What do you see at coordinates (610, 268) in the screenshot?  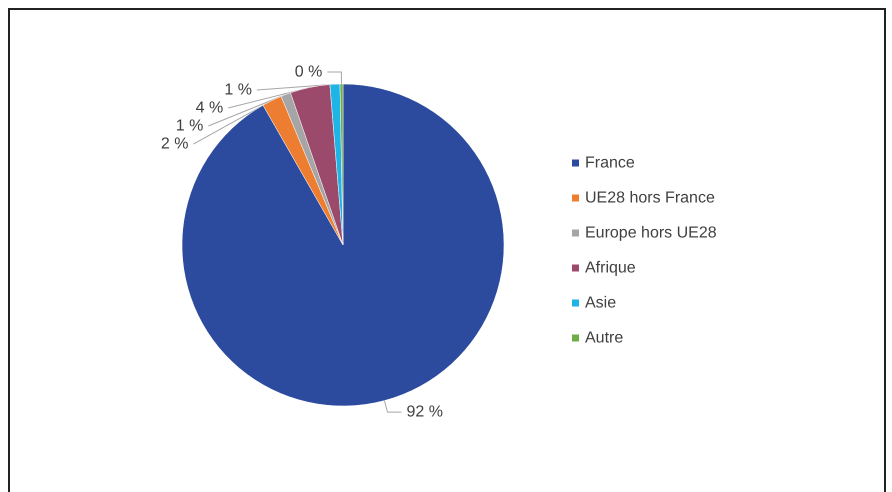 I see `legend-label: Afrique` at bounding box center [610, 268].